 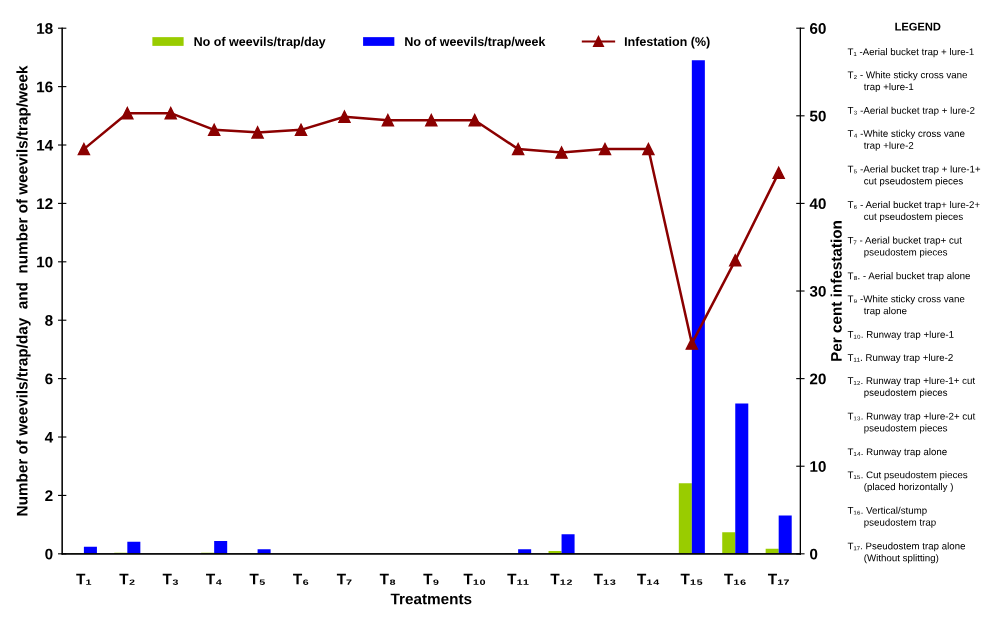 I want to click on y2-tick-label: 60, so click(x=817, y=28).